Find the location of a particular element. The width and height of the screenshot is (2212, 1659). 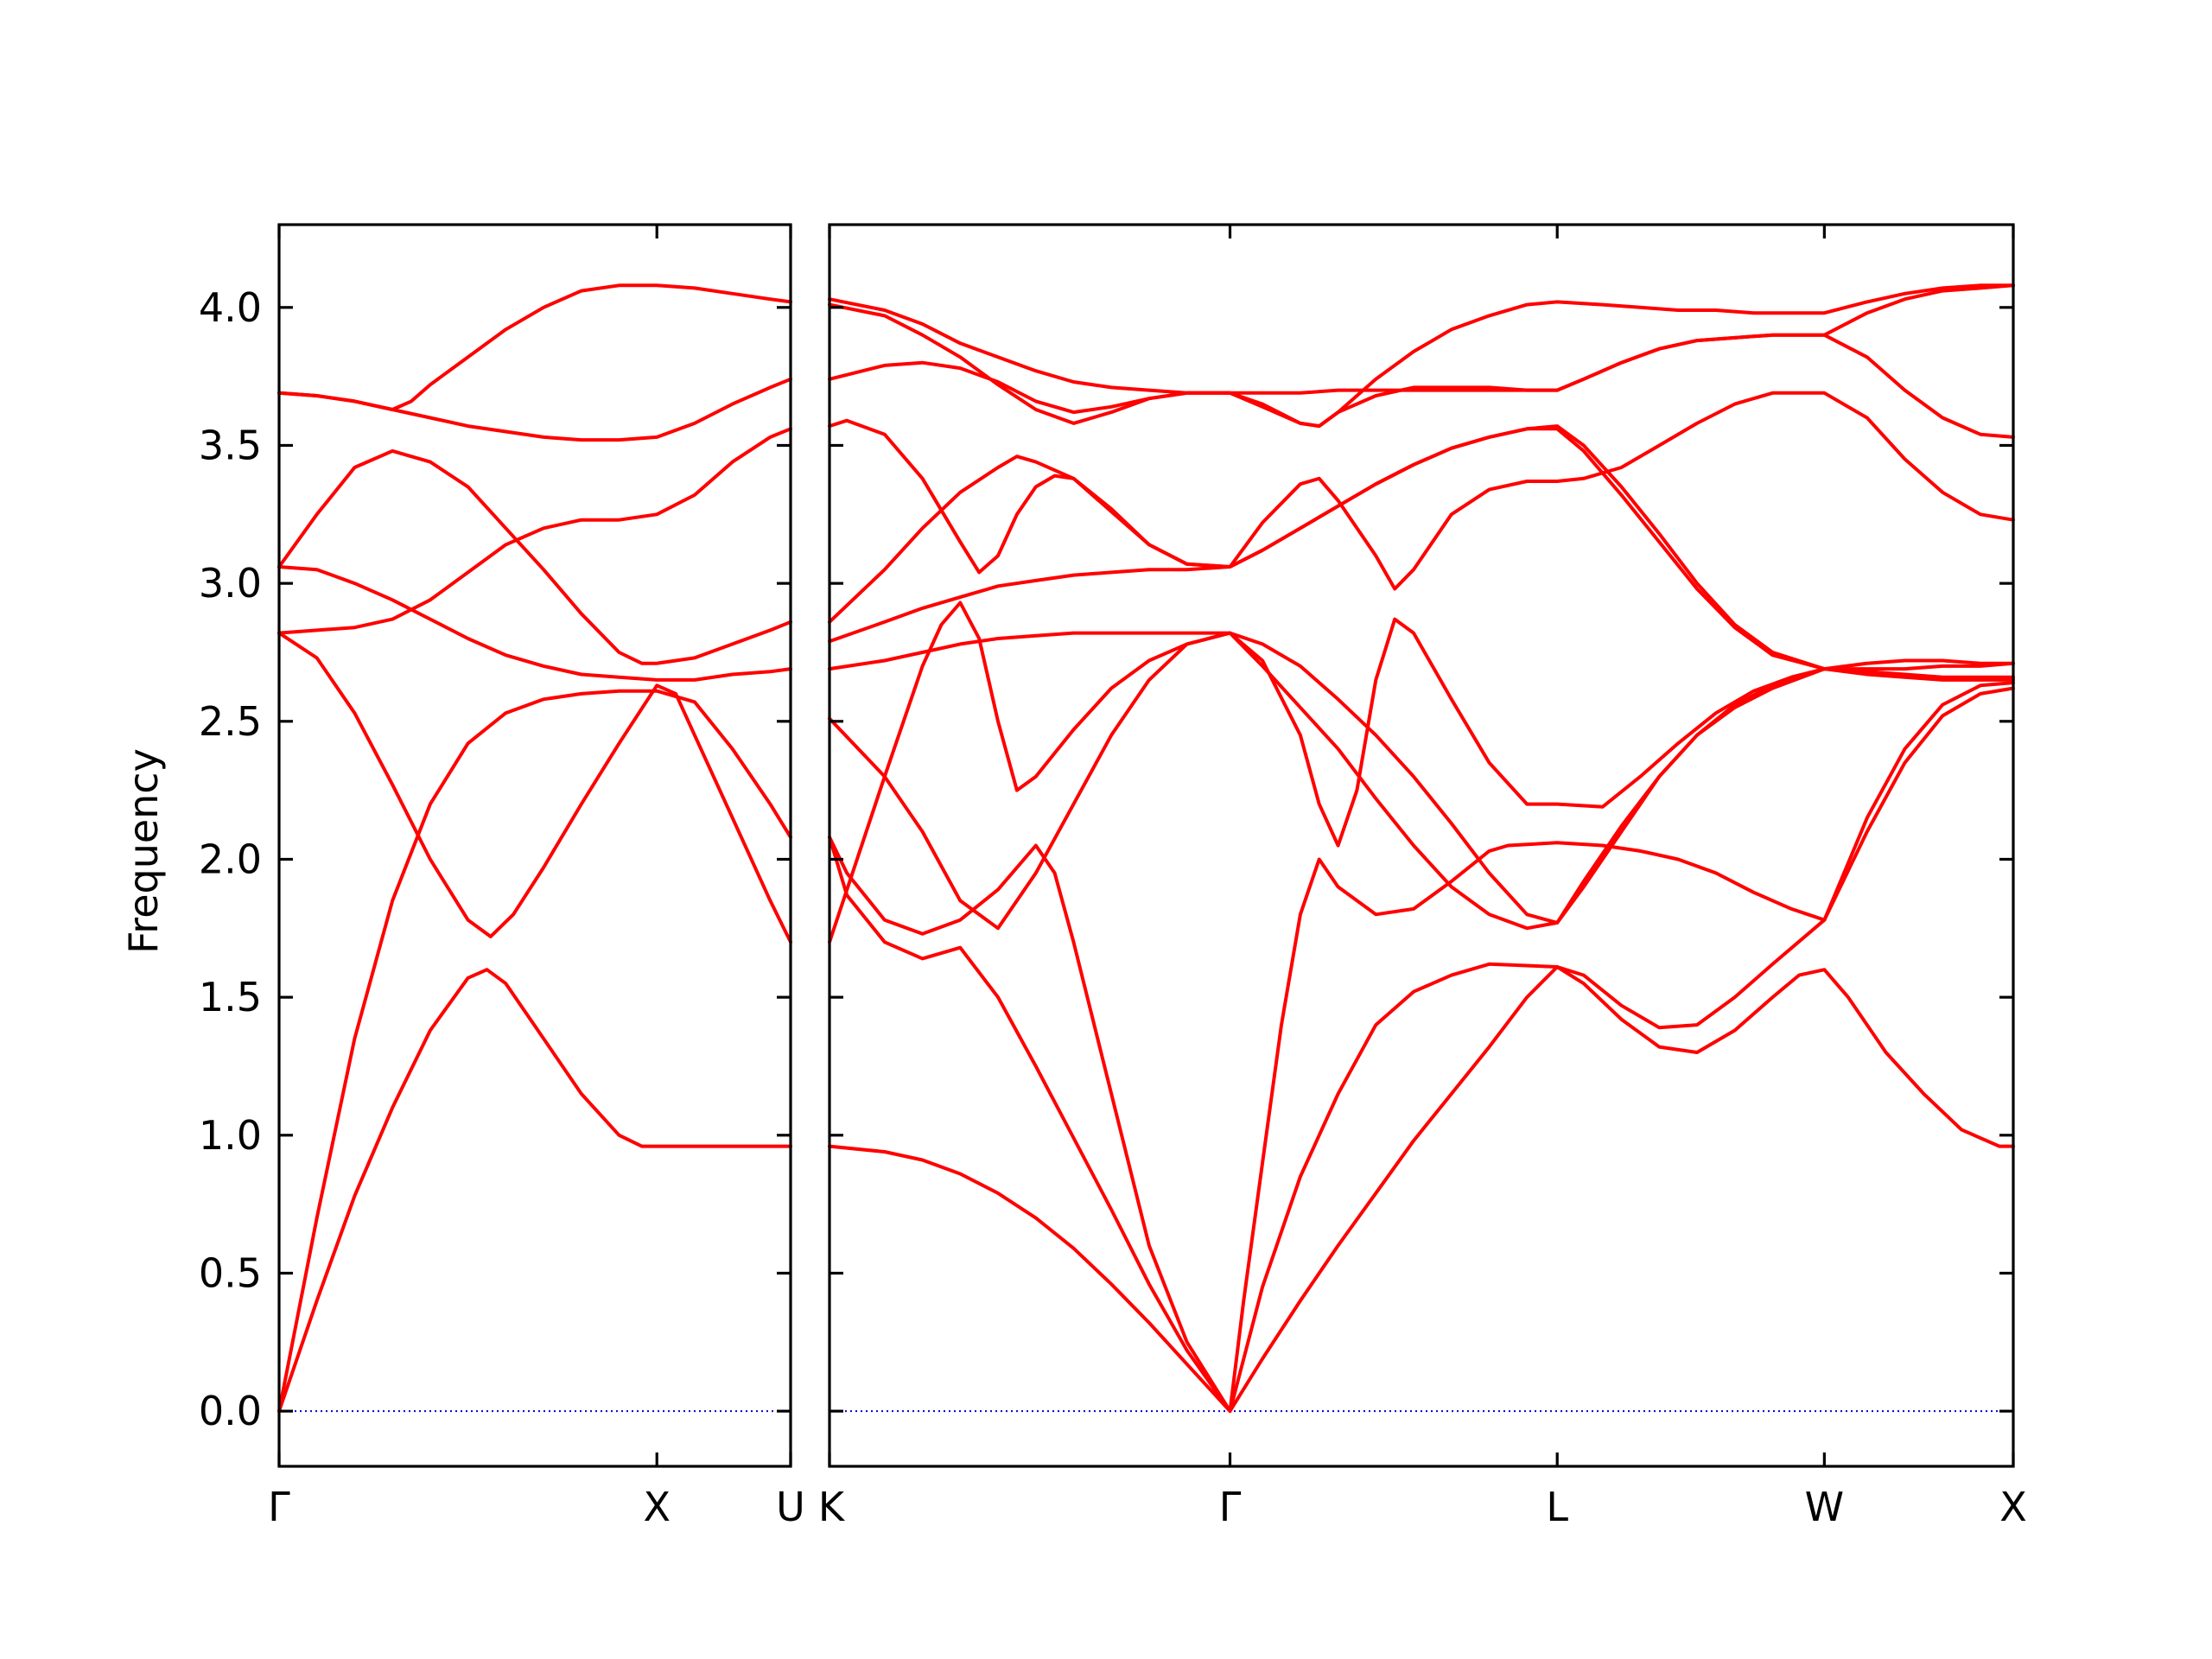

y-tick-label: 0.5 is located at coordinates (231, 1272).